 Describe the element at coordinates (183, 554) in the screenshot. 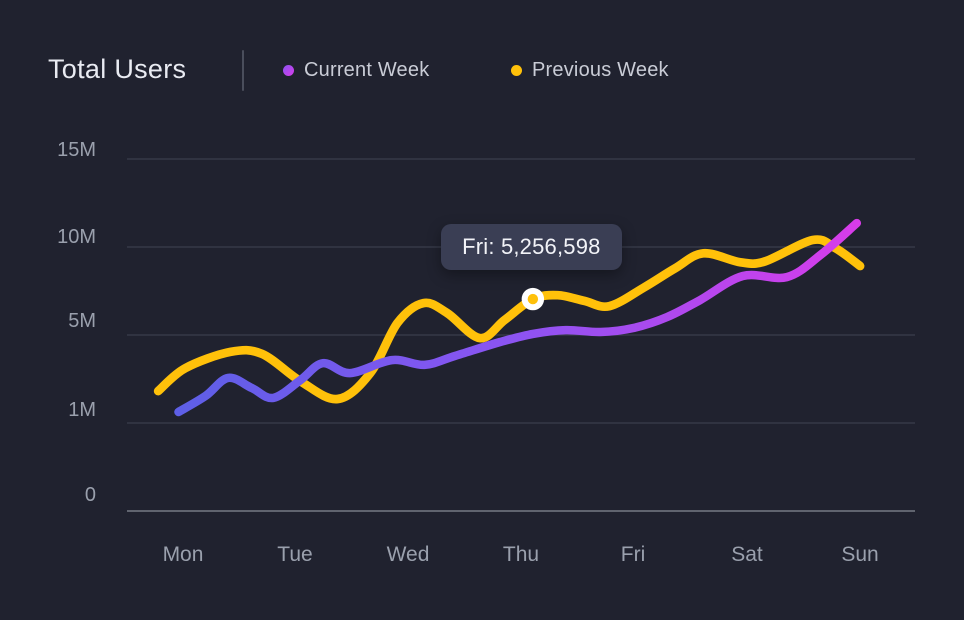

I see `x-tick-mon: Mon` at that location.